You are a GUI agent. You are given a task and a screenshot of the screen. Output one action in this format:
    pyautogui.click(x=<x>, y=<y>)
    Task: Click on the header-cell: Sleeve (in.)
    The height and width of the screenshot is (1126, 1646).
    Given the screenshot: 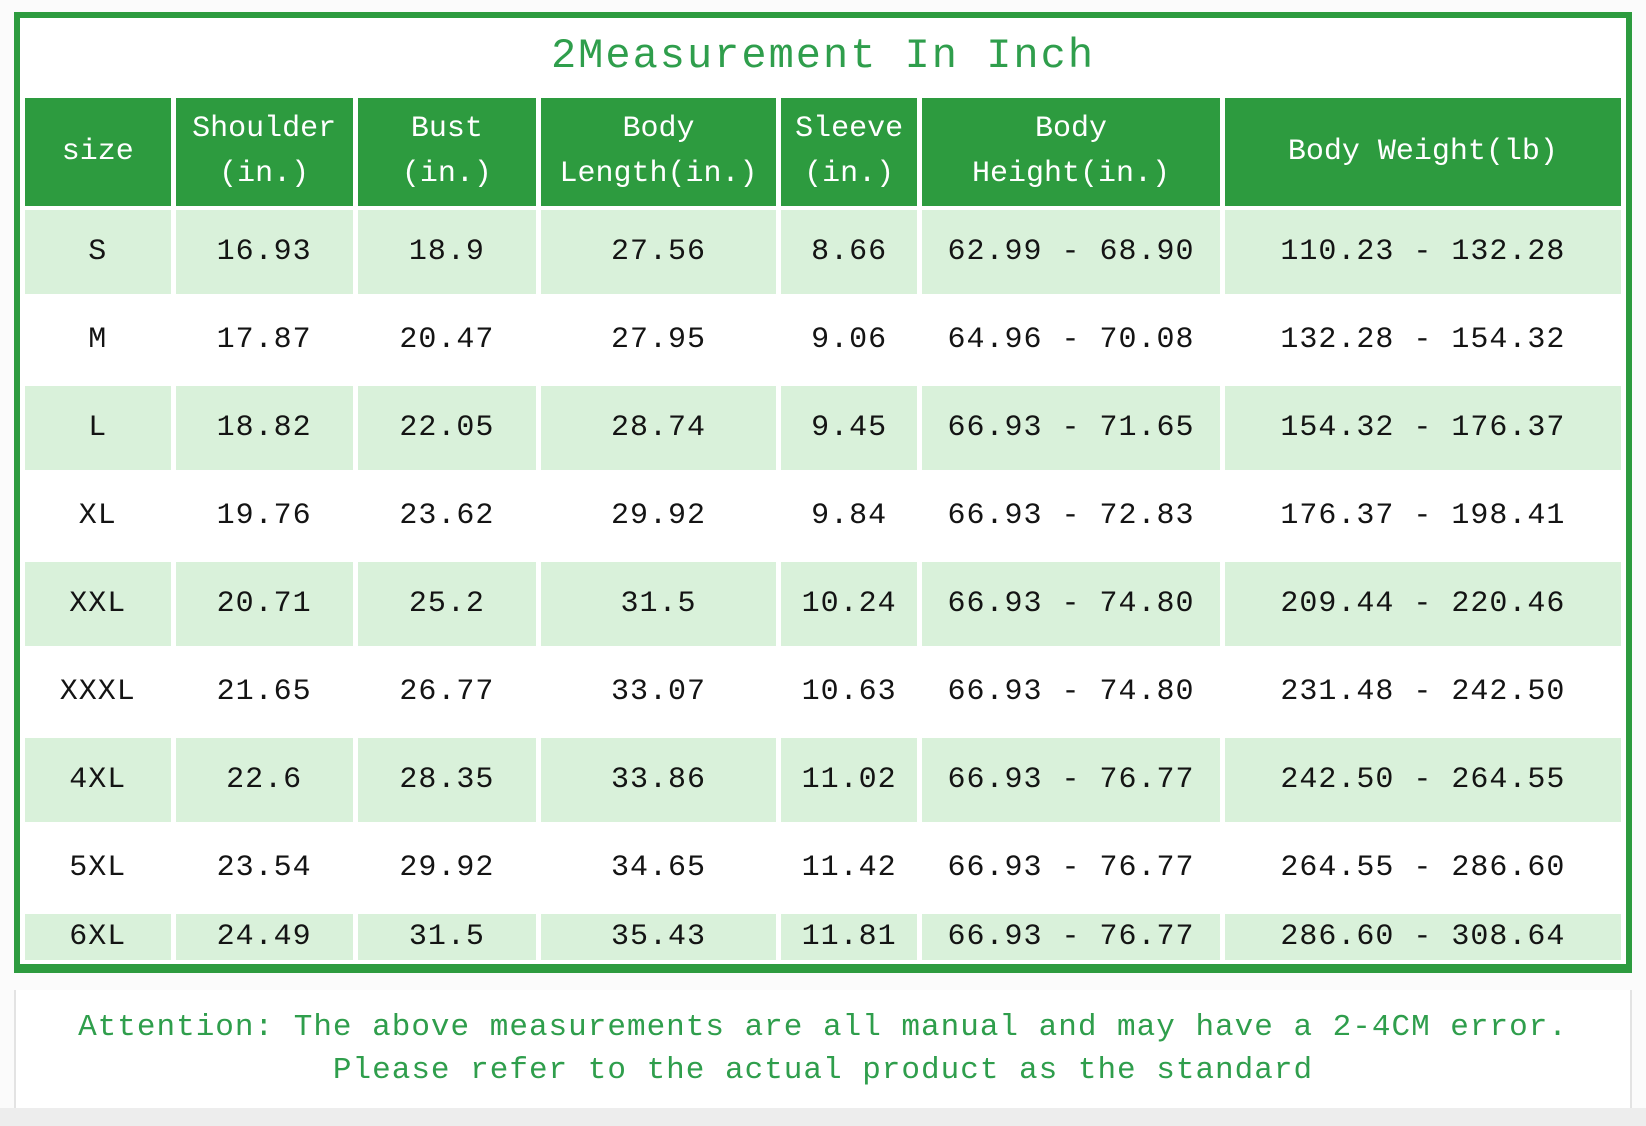 What is the action you would take?
    pyautogui.click(x=849, y=152)
    